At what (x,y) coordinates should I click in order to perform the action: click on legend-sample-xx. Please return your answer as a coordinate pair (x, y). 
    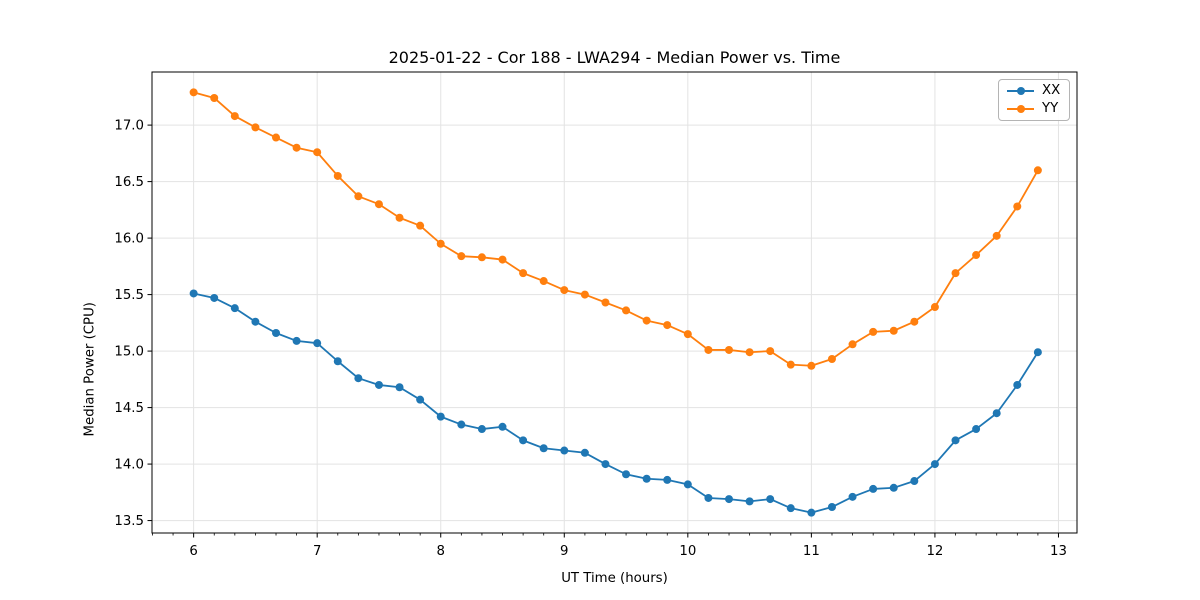
    Looking at the image, I should click on (1020, 91).